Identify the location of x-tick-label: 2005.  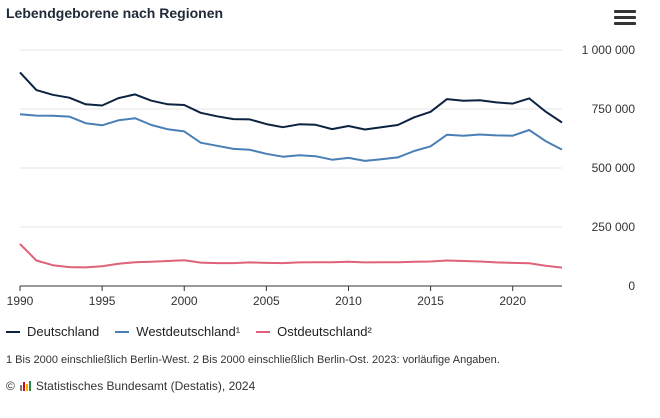
(266, 301).